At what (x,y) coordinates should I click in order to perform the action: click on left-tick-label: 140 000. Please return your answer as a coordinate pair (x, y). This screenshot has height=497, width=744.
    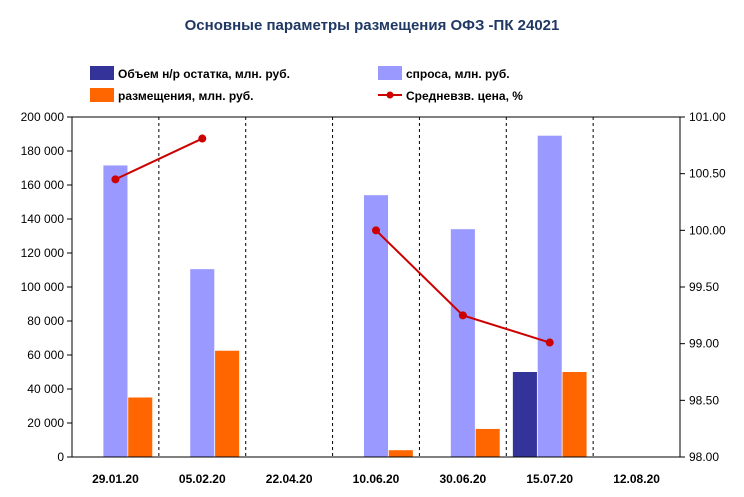
    Looking at the image, I should click on (43, 219).